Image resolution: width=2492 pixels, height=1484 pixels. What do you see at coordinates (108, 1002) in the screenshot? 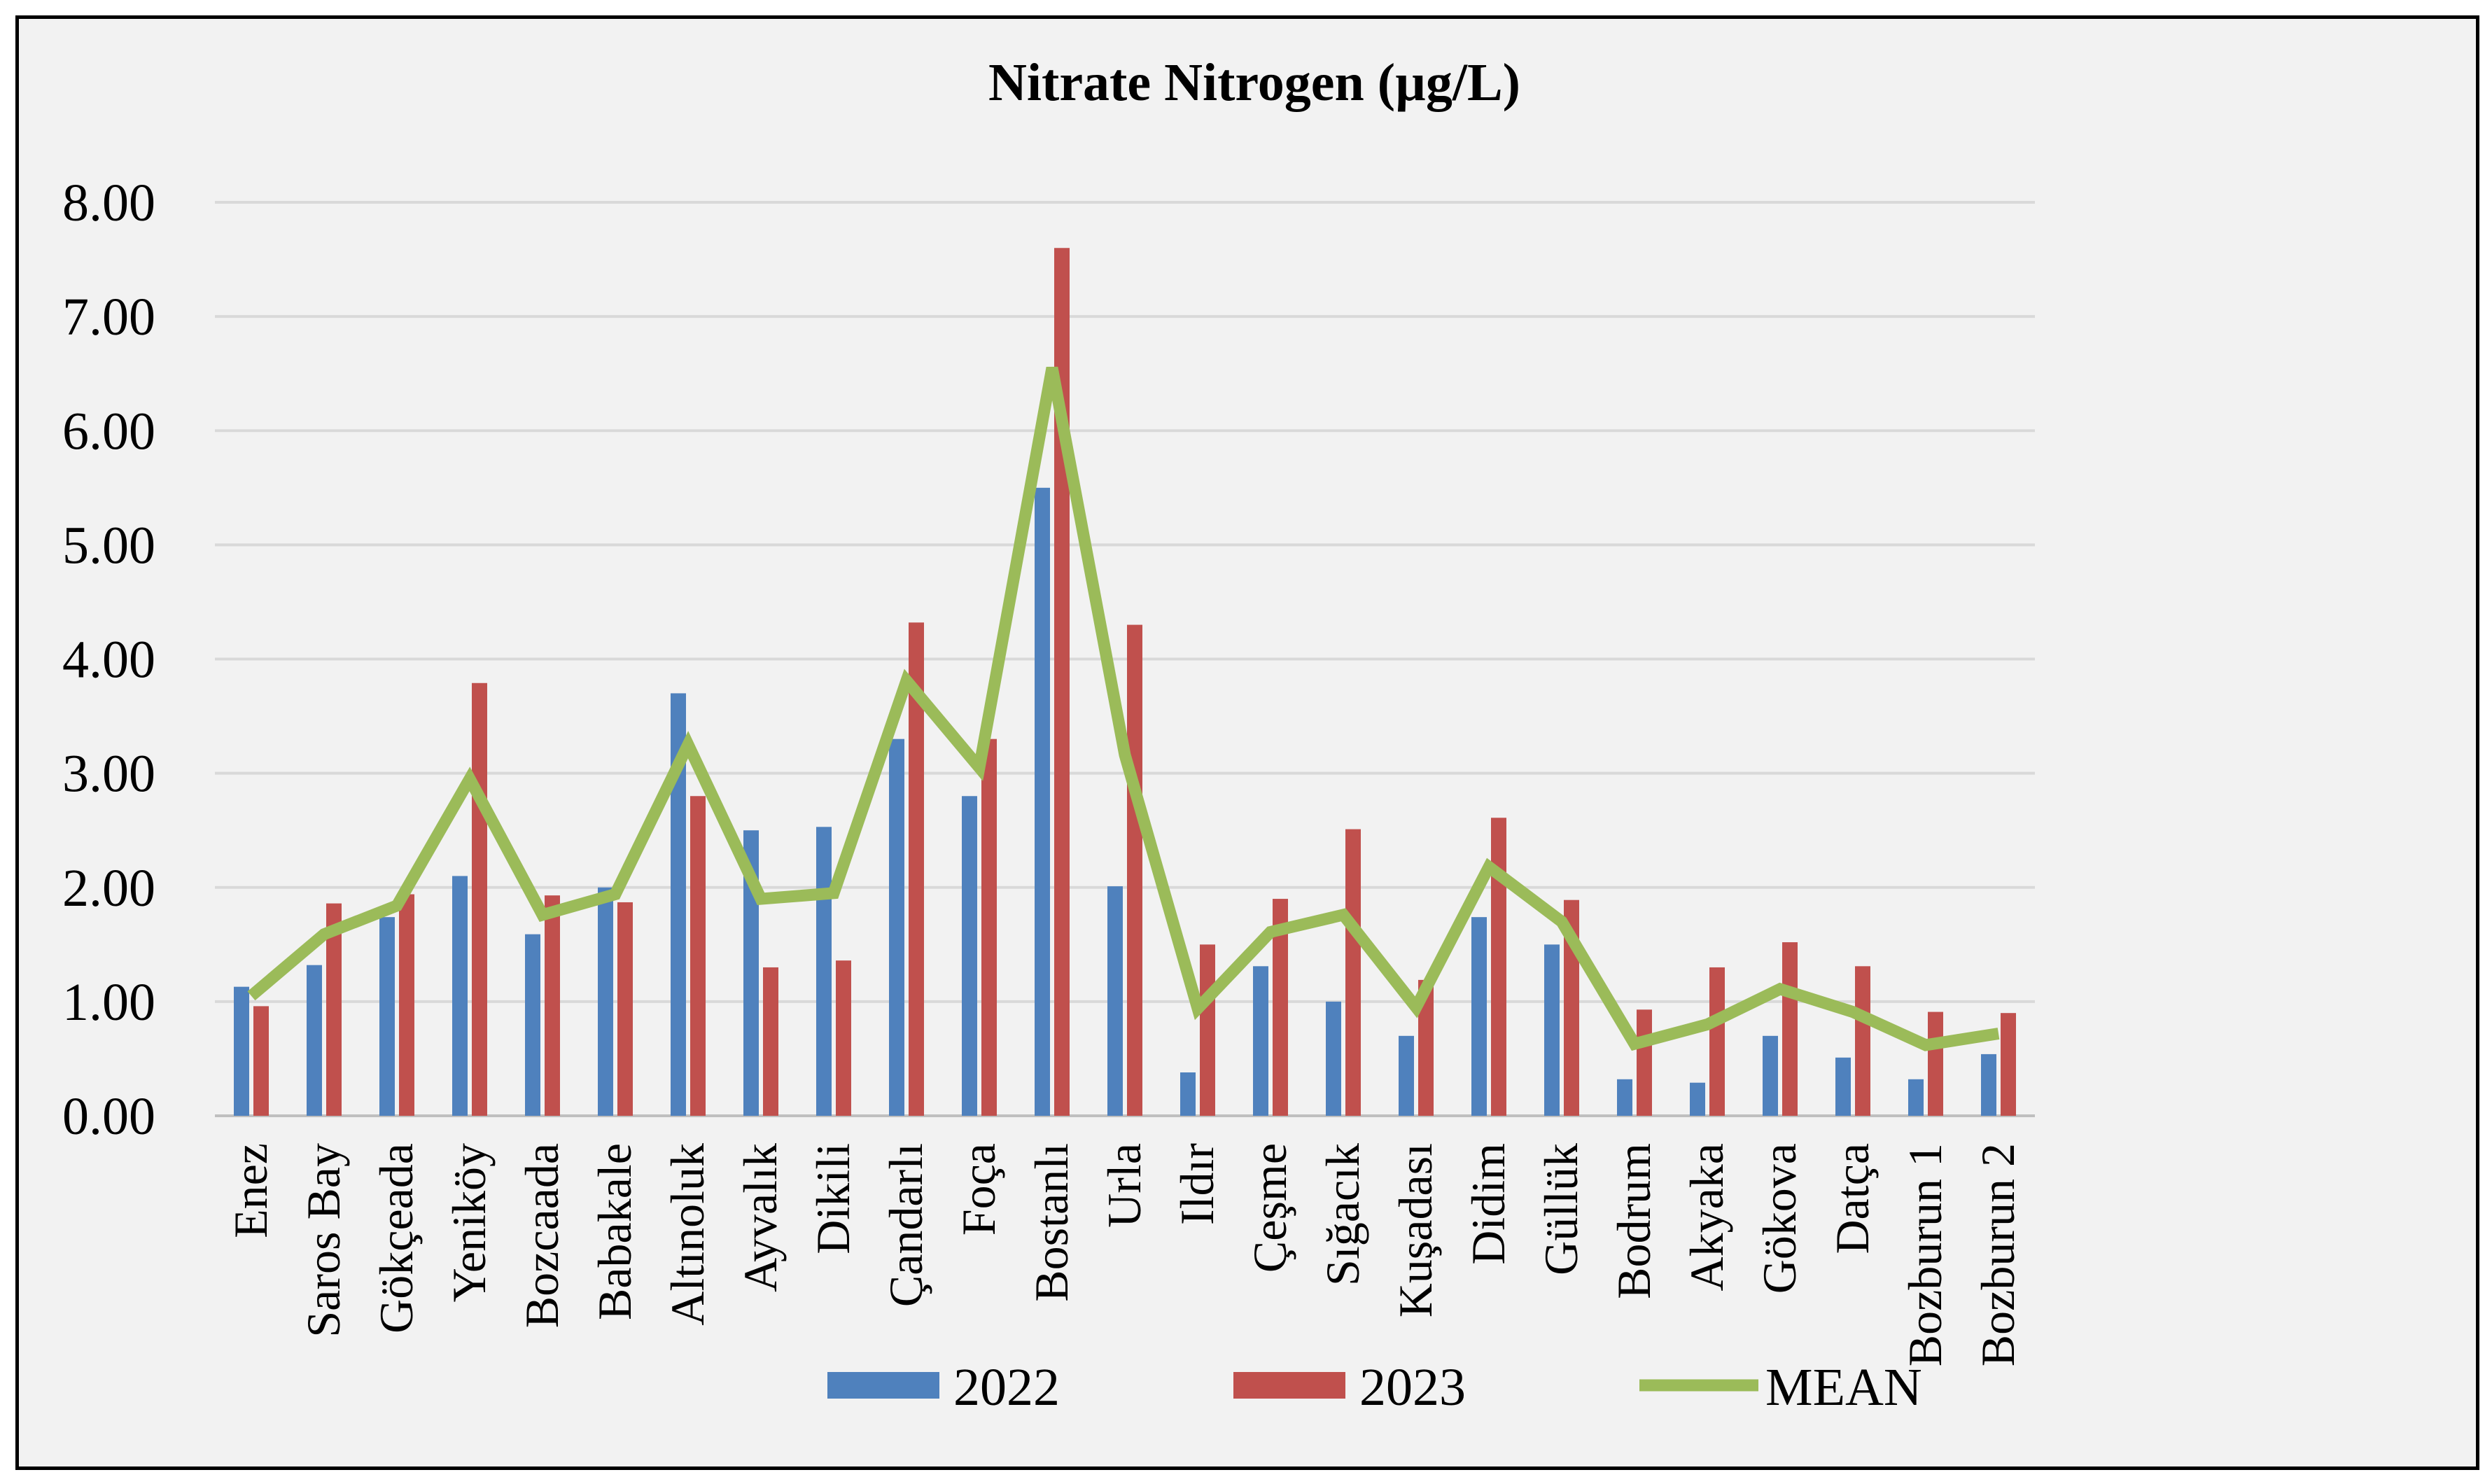
I see `y-tick-label: 1.00` at bounding box center [108, 1002].